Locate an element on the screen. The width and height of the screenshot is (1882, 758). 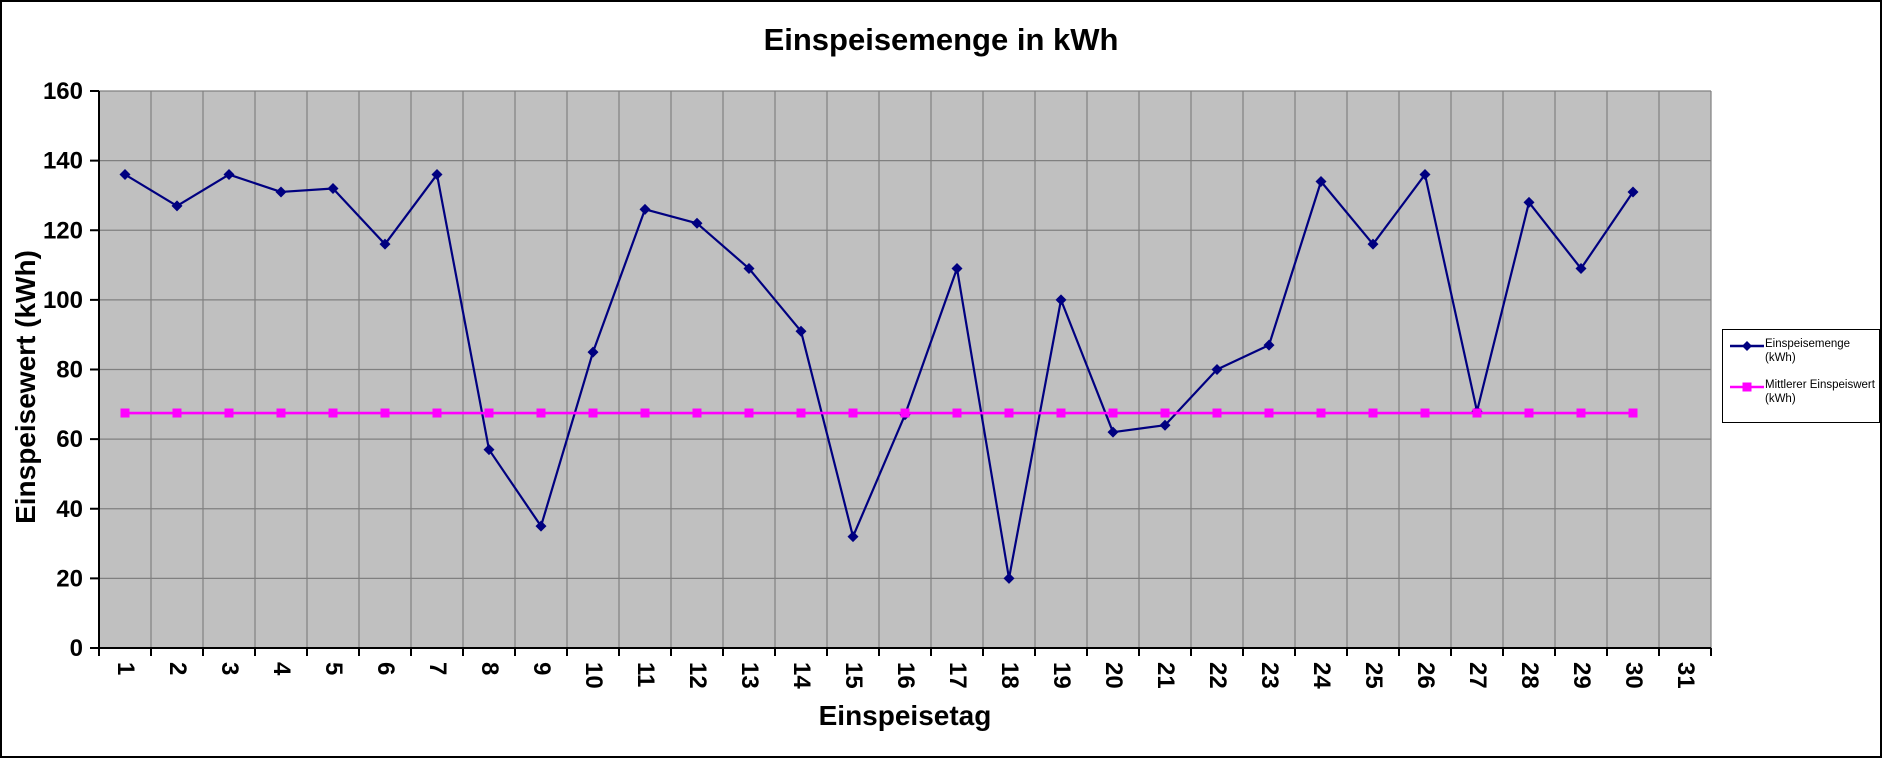
x-tick-label: 13 is located at coordinates (749, 675).